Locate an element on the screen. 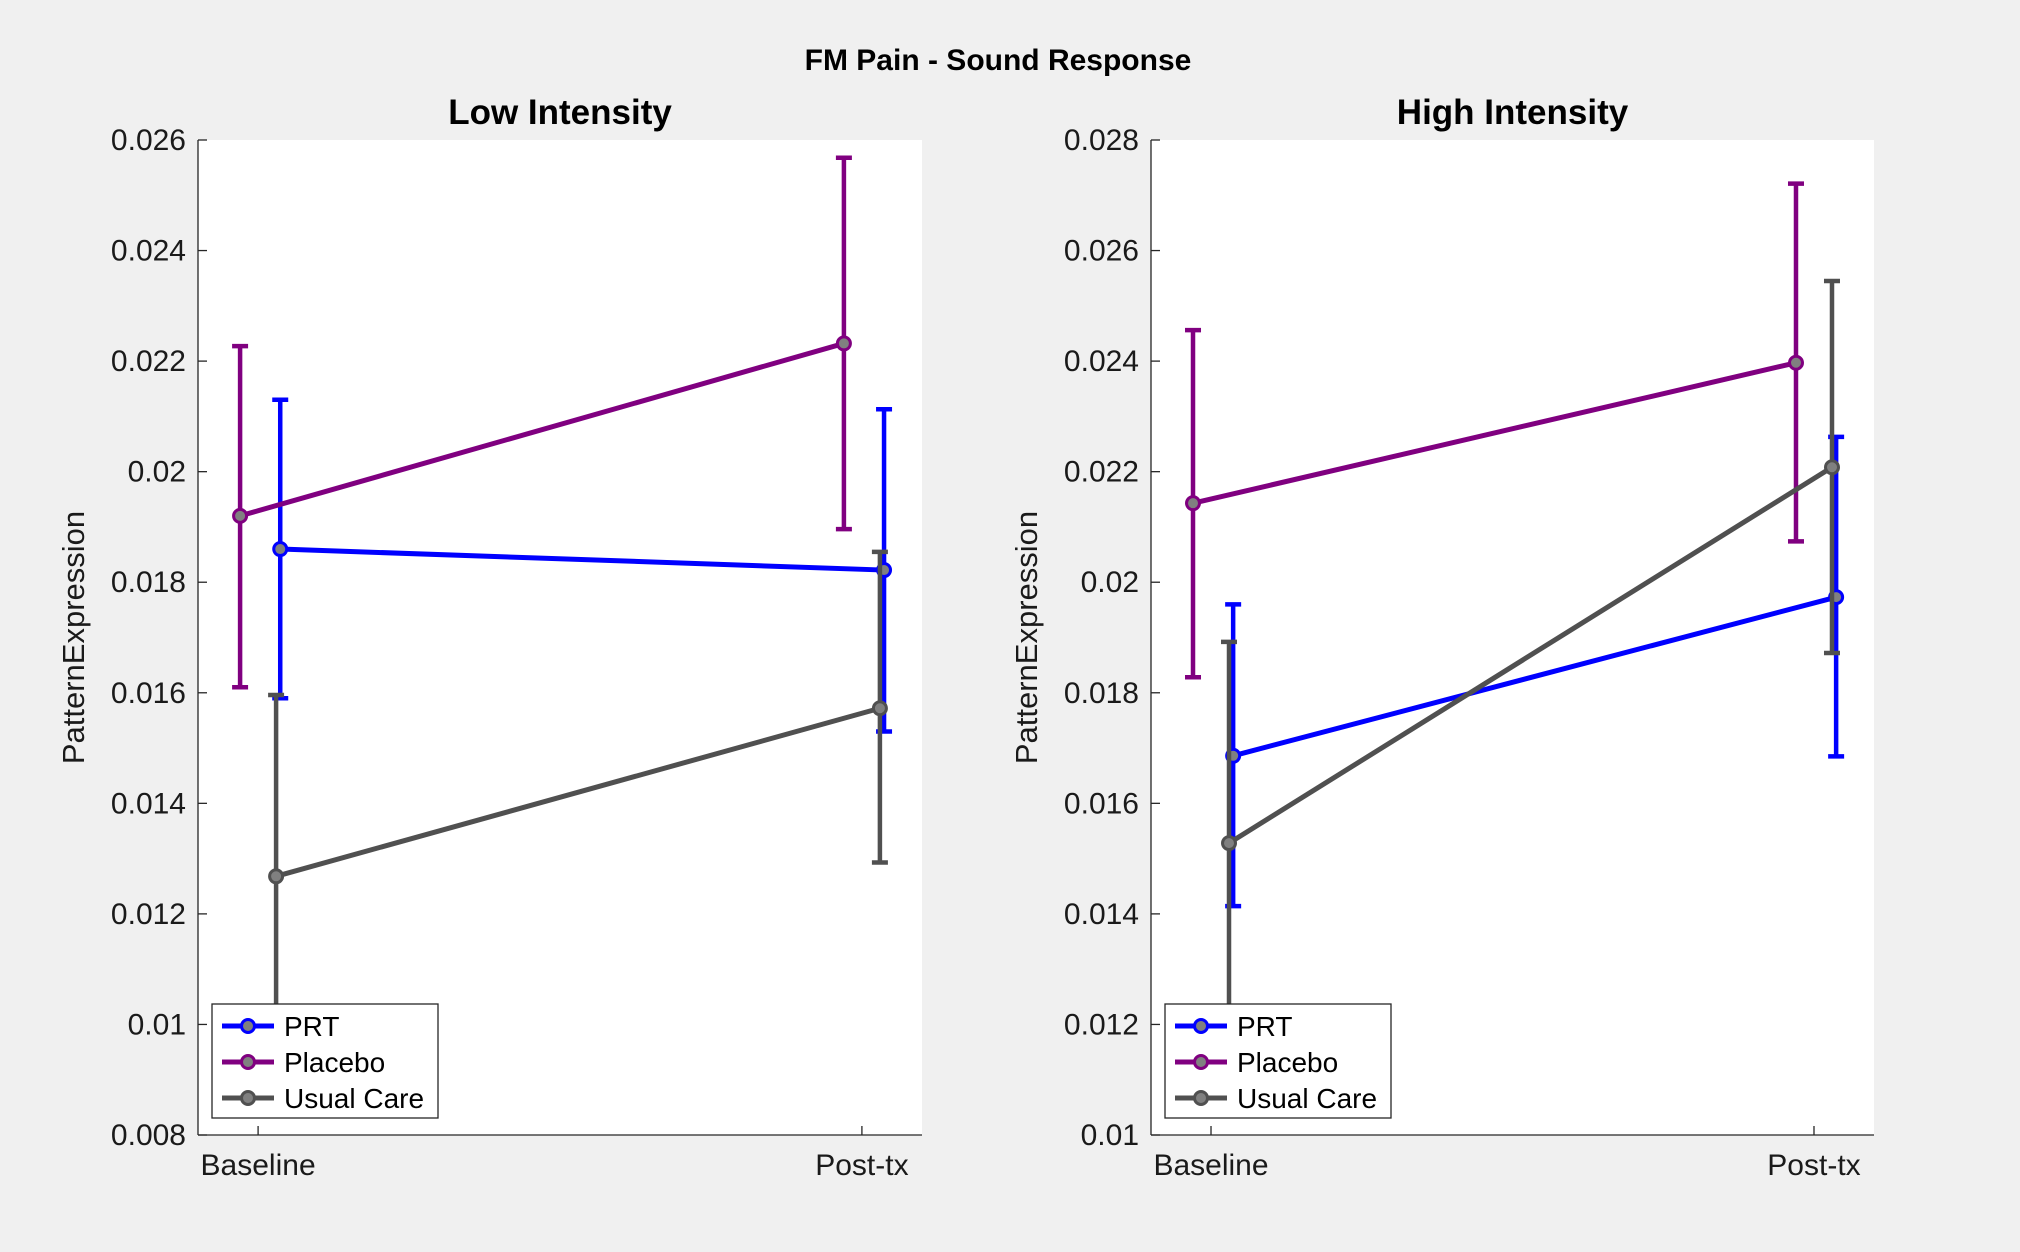  figure-title: FM Pain - Sound Response is located at coordinates (998, 60).